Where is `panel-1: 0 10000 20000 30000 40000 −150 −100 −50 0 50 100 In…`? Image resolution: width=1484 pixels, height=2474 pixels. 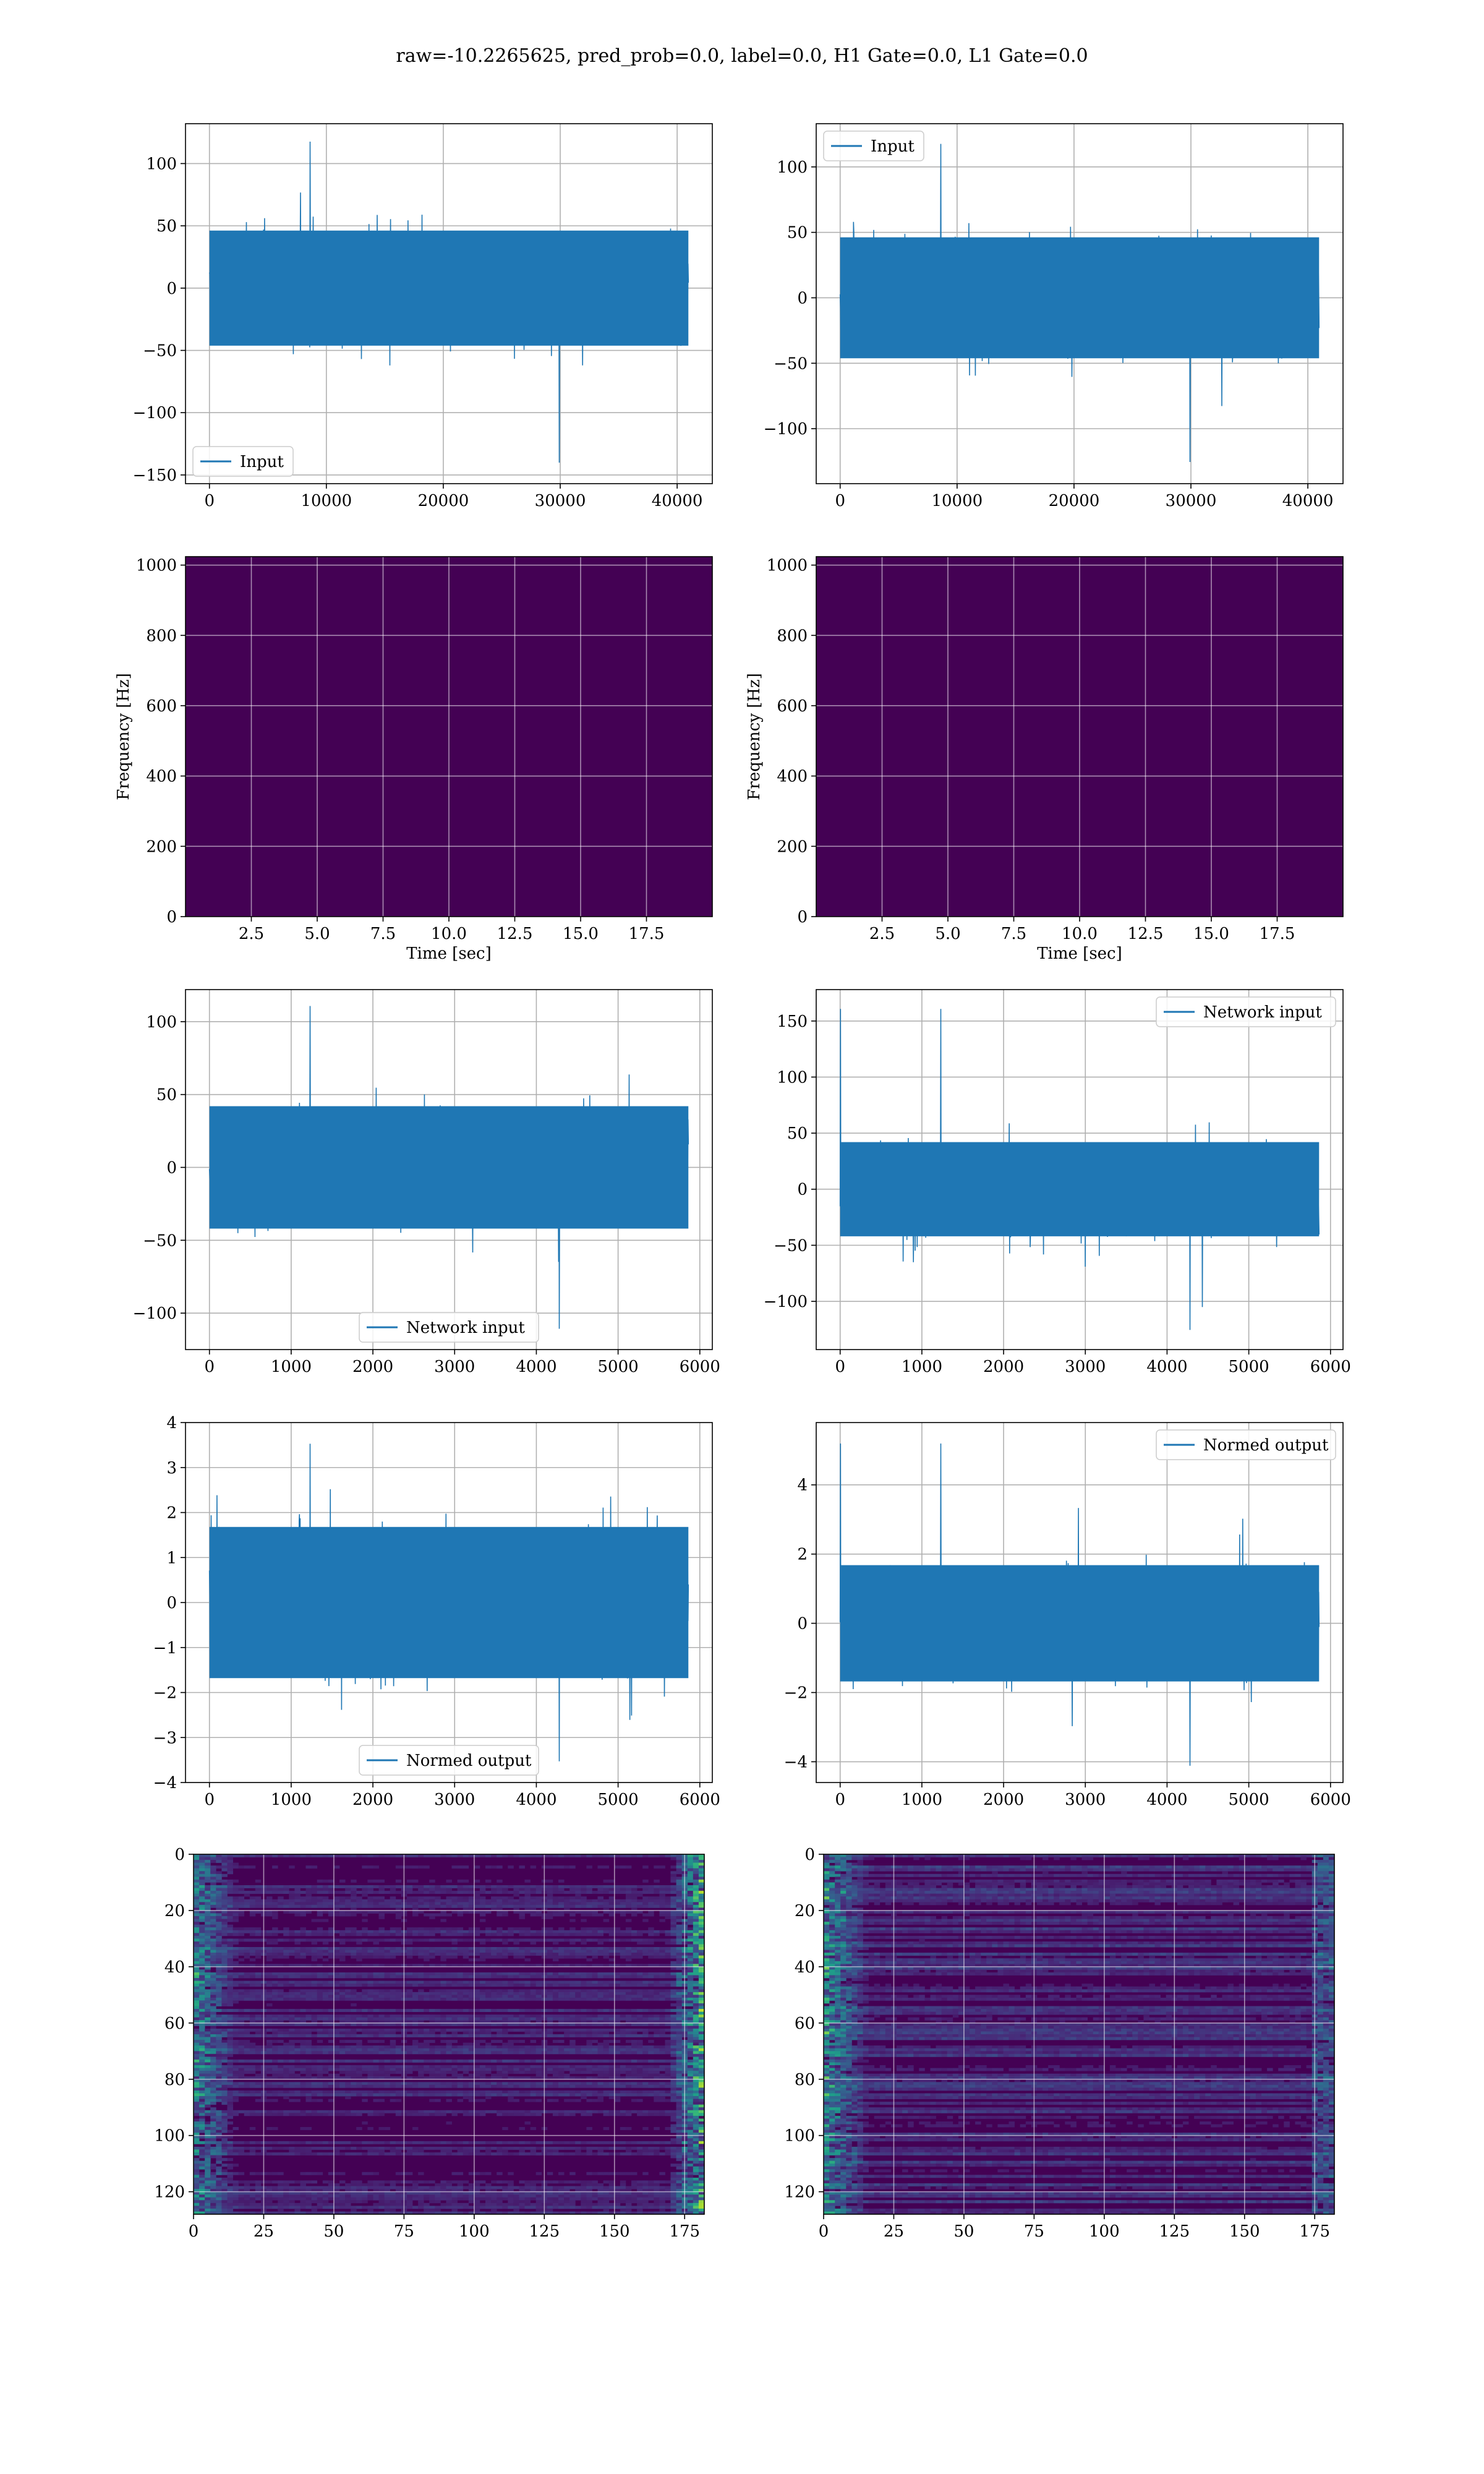
panel-1: 0 10000 20000 30000 40000 −150 −100 −50 0 50 100 In… is located at coordinates (423, 316).